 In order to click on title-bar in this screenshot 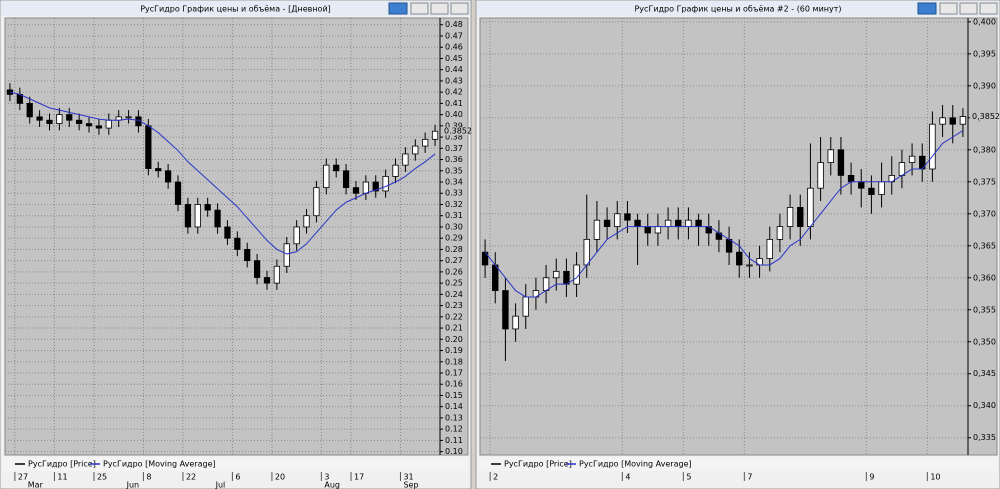, I will do `click(235, 8)`.